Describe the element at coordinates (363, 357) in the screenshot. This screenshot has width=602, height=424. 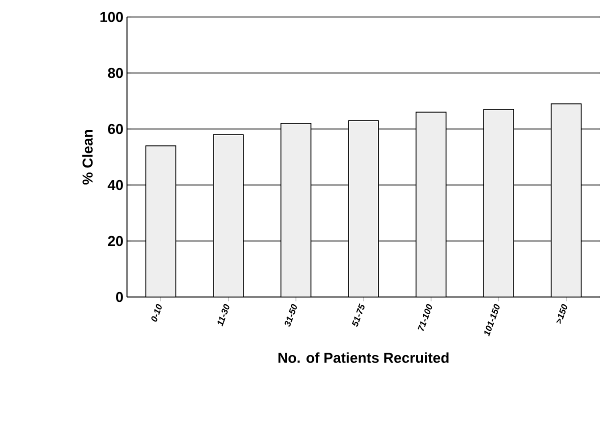
I see `x-axis-title: No. of Patients Recruited` at that location.